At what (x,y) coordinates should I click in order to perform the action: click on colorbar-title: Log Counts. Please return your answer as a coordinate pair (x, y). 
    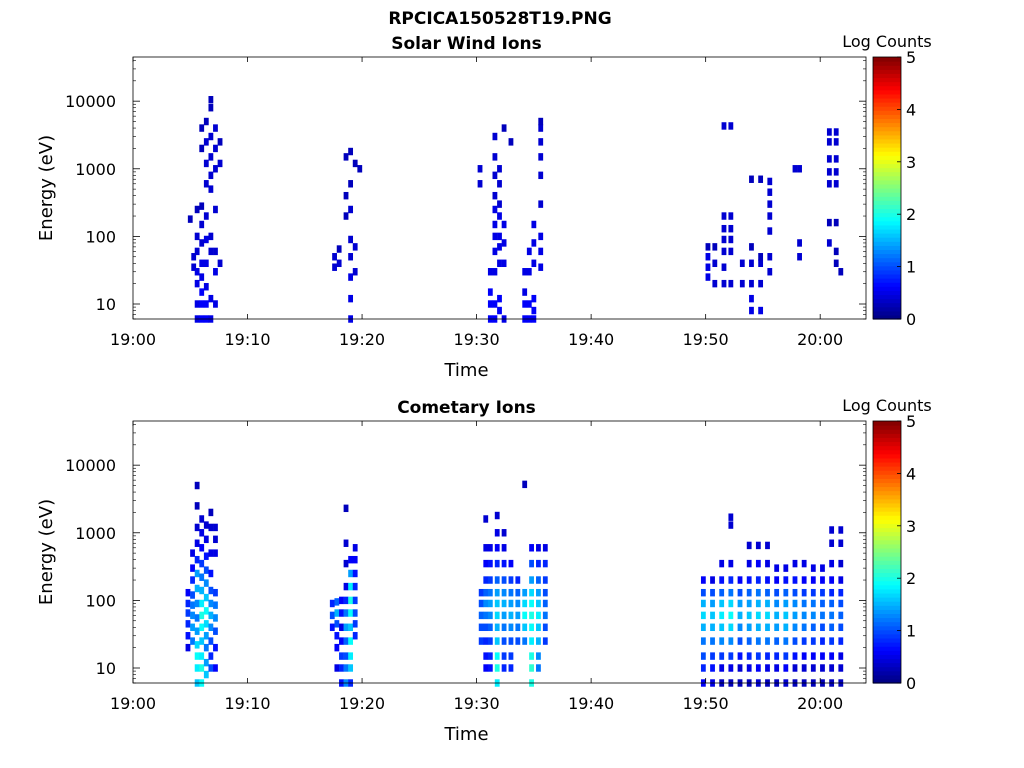
    Looking at the image, I should click on (887, 405).